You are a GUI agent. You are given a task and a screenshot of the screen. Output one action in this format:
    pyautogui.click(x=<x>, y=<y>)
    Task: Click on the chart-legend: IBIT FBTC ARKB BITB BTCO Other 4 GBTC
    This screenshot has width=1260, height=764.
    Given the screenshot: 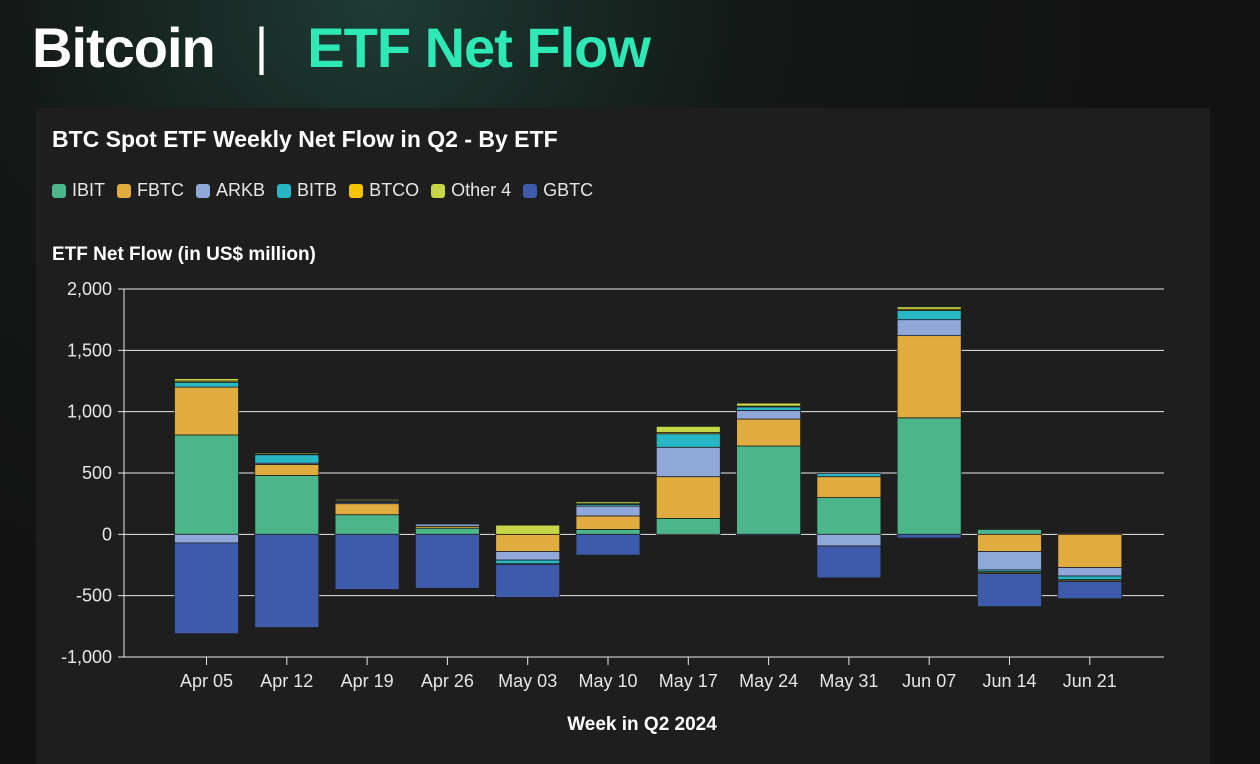 What is the action you would take?
    pyautogui.click(x=322, y=190)
    